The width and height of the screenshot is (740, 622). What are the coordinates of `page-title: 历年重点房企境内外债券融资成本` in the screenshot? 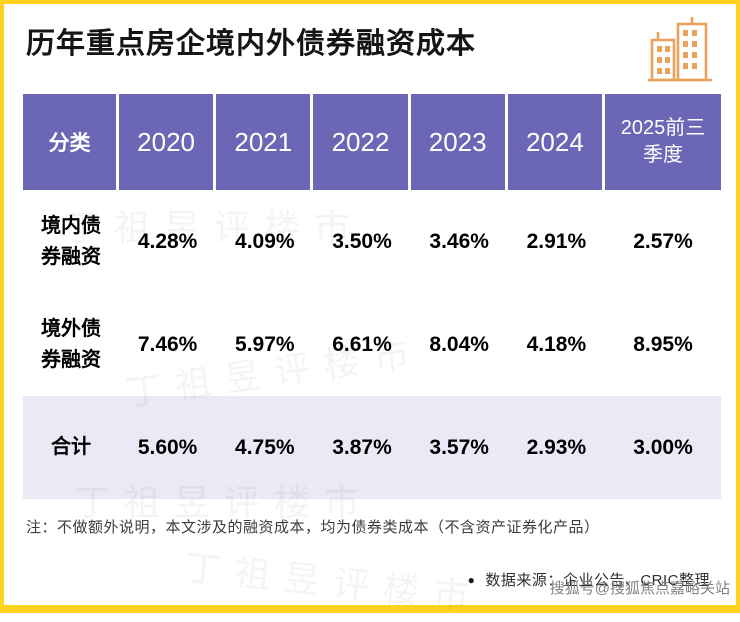 It's located at (251, 44).